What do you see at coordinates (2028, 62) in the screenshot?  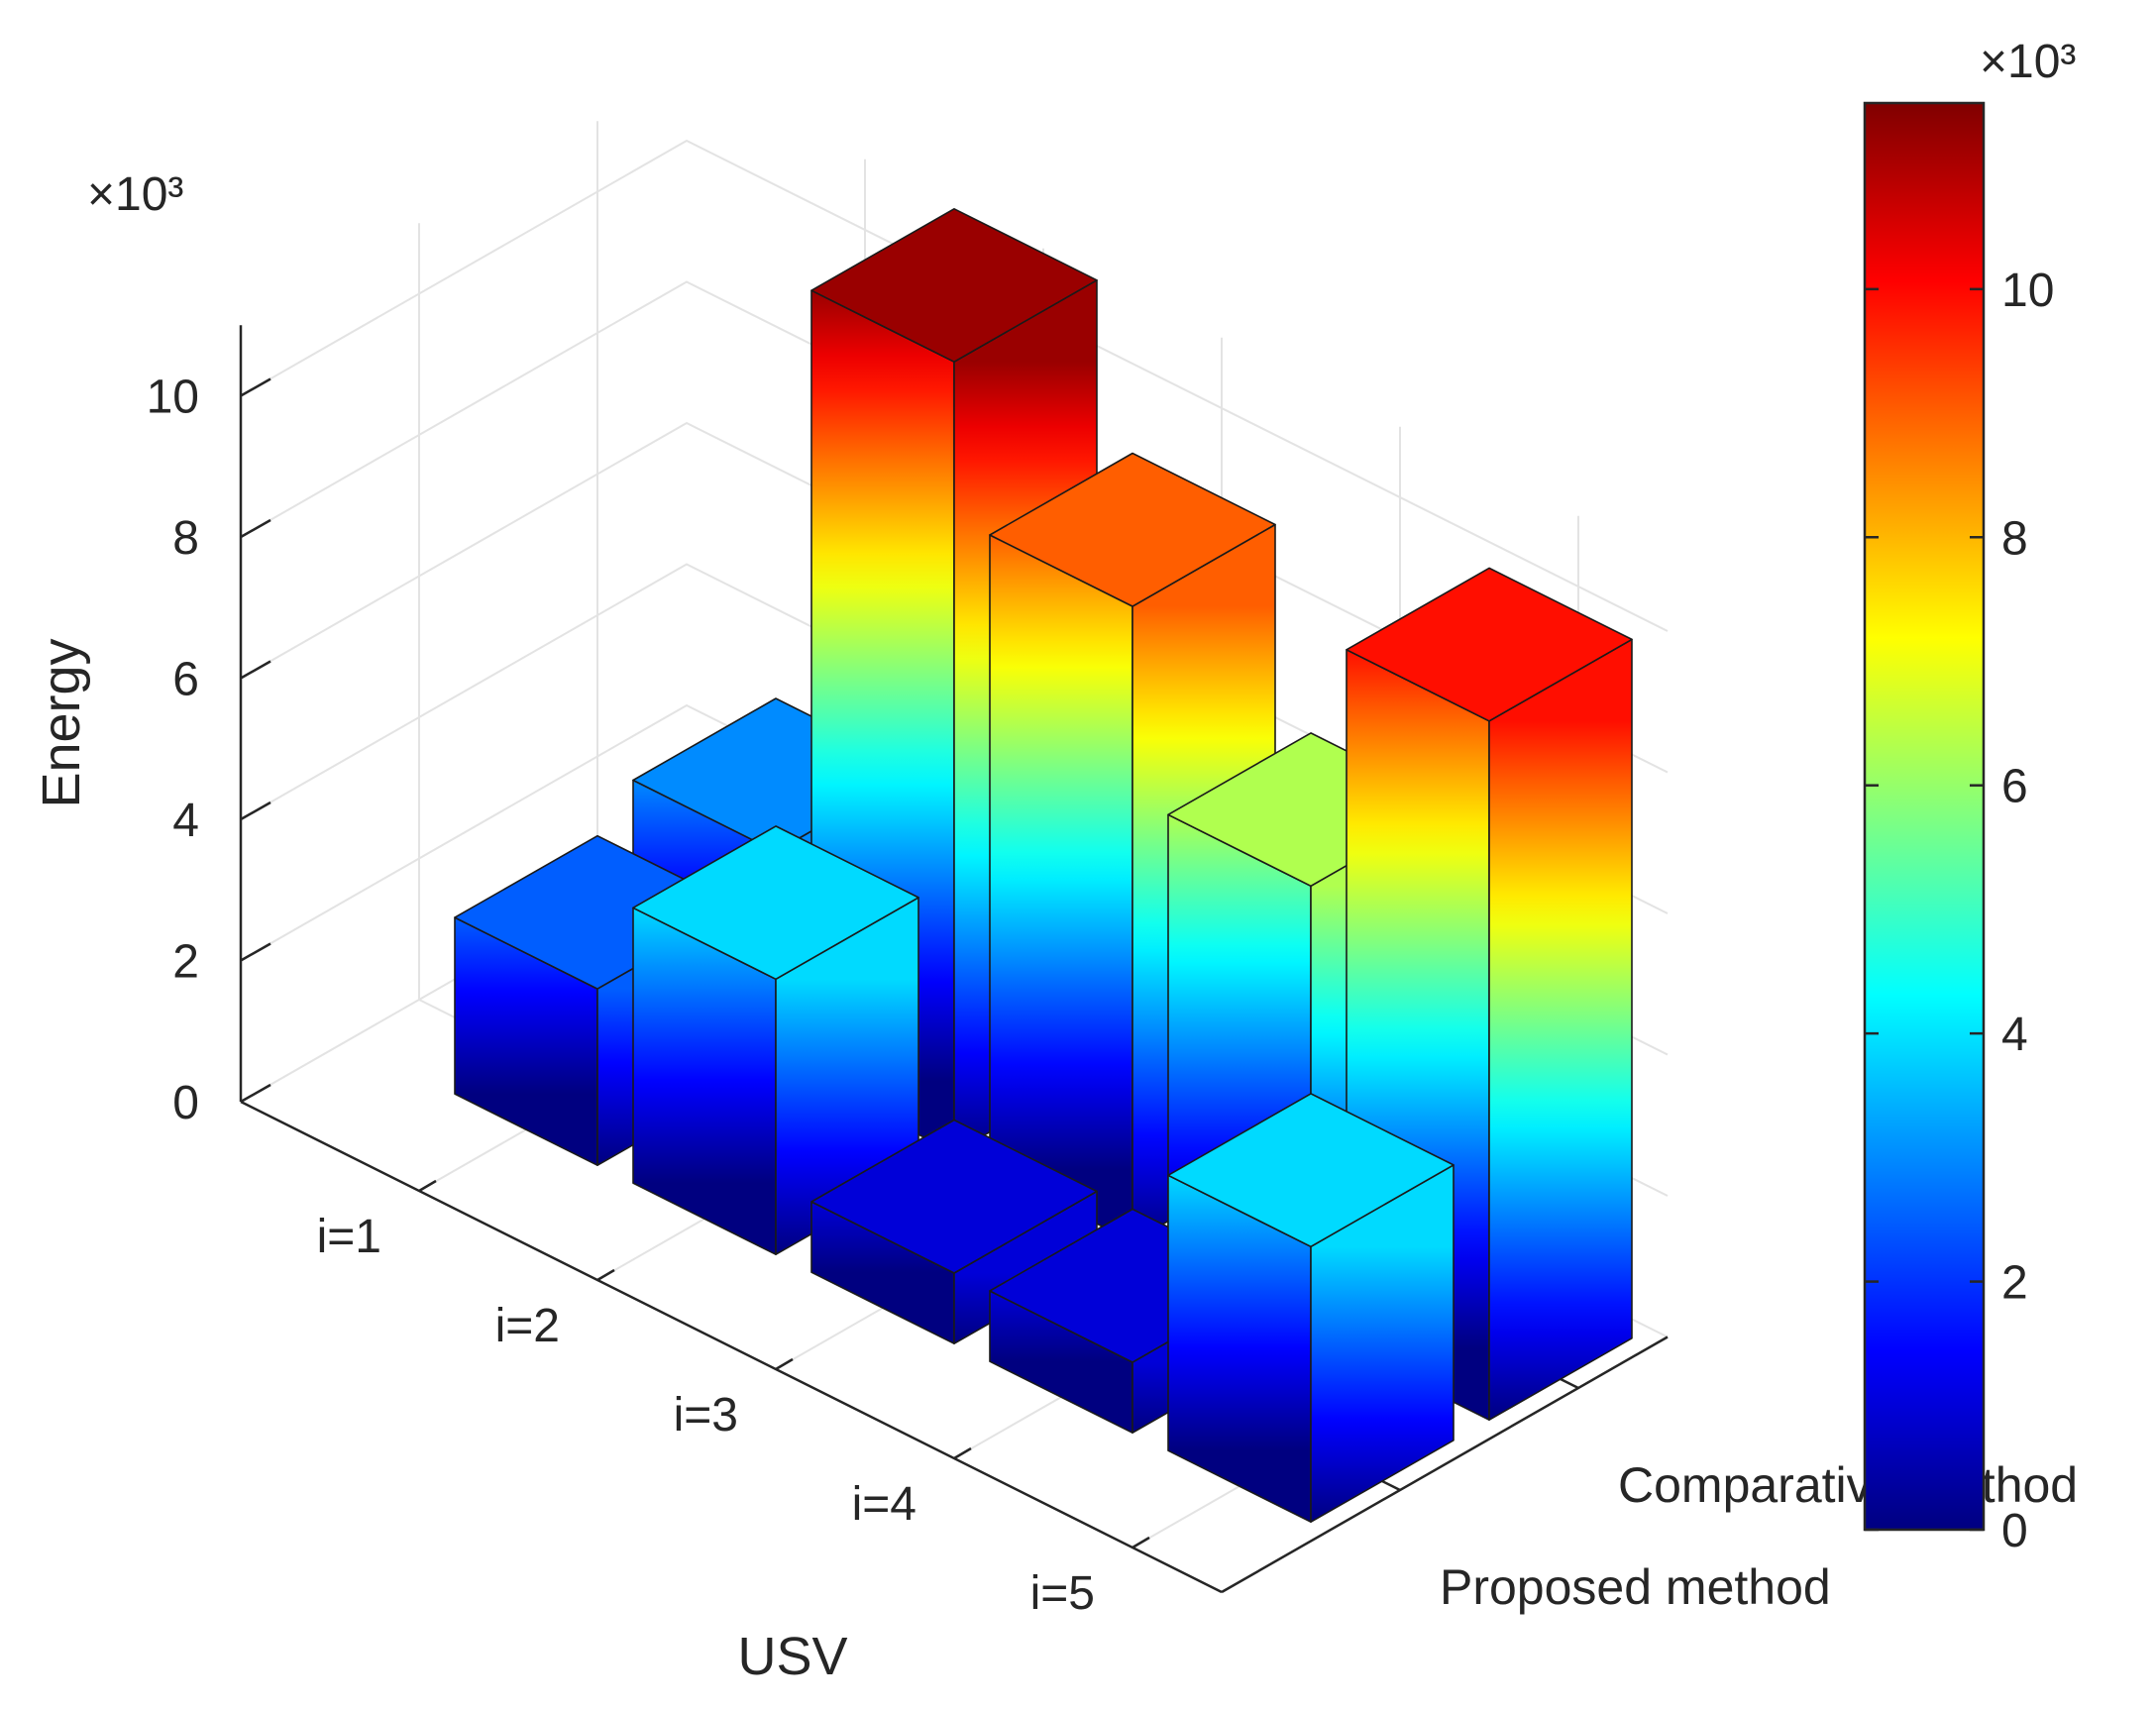 I see `colorbar-exponent-label: ×10³` at bounding box center [2028, 62].